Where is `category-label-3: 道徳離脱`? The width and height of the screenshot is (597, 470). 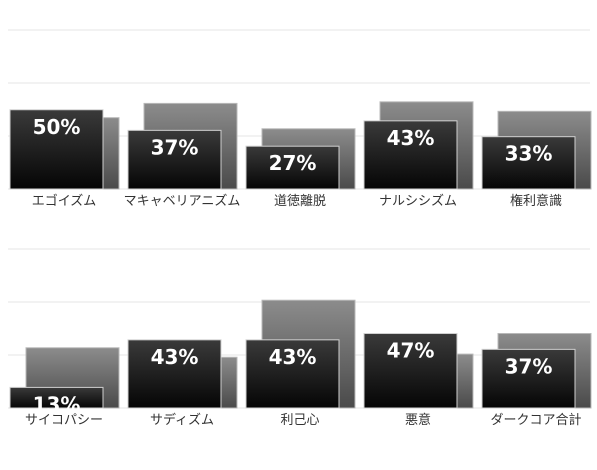 category-label-3: 道徳離脱 is located at coordinates (300, 201).